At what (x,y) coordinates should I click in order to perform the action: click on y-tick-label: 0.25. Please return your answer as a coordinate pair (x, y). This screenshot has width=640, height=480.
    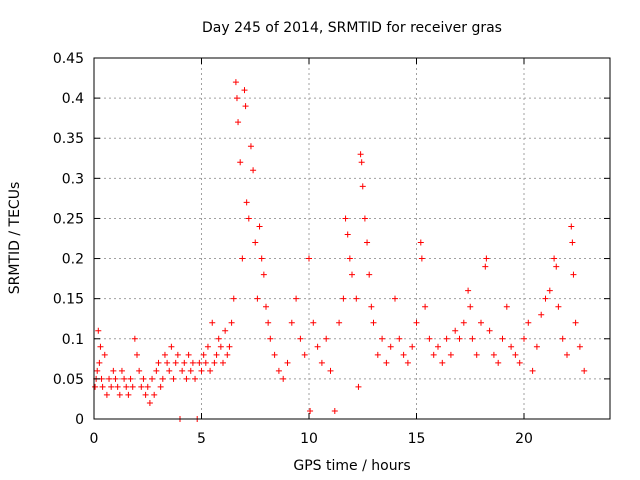
    Looking at the image, I should click on (68, 219).